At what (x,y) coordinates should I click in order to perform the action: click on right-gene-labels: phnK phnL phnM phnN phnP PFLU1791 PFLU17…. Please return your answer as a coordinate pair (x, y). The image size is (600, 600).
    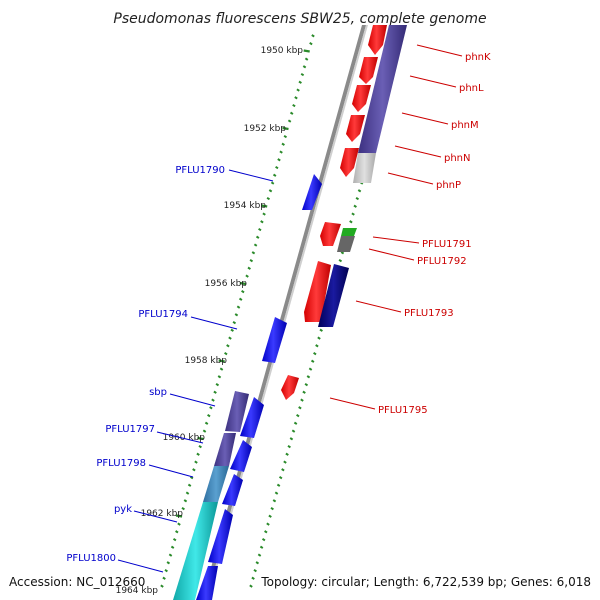
    Looking at the image, I should click on (434, 234).